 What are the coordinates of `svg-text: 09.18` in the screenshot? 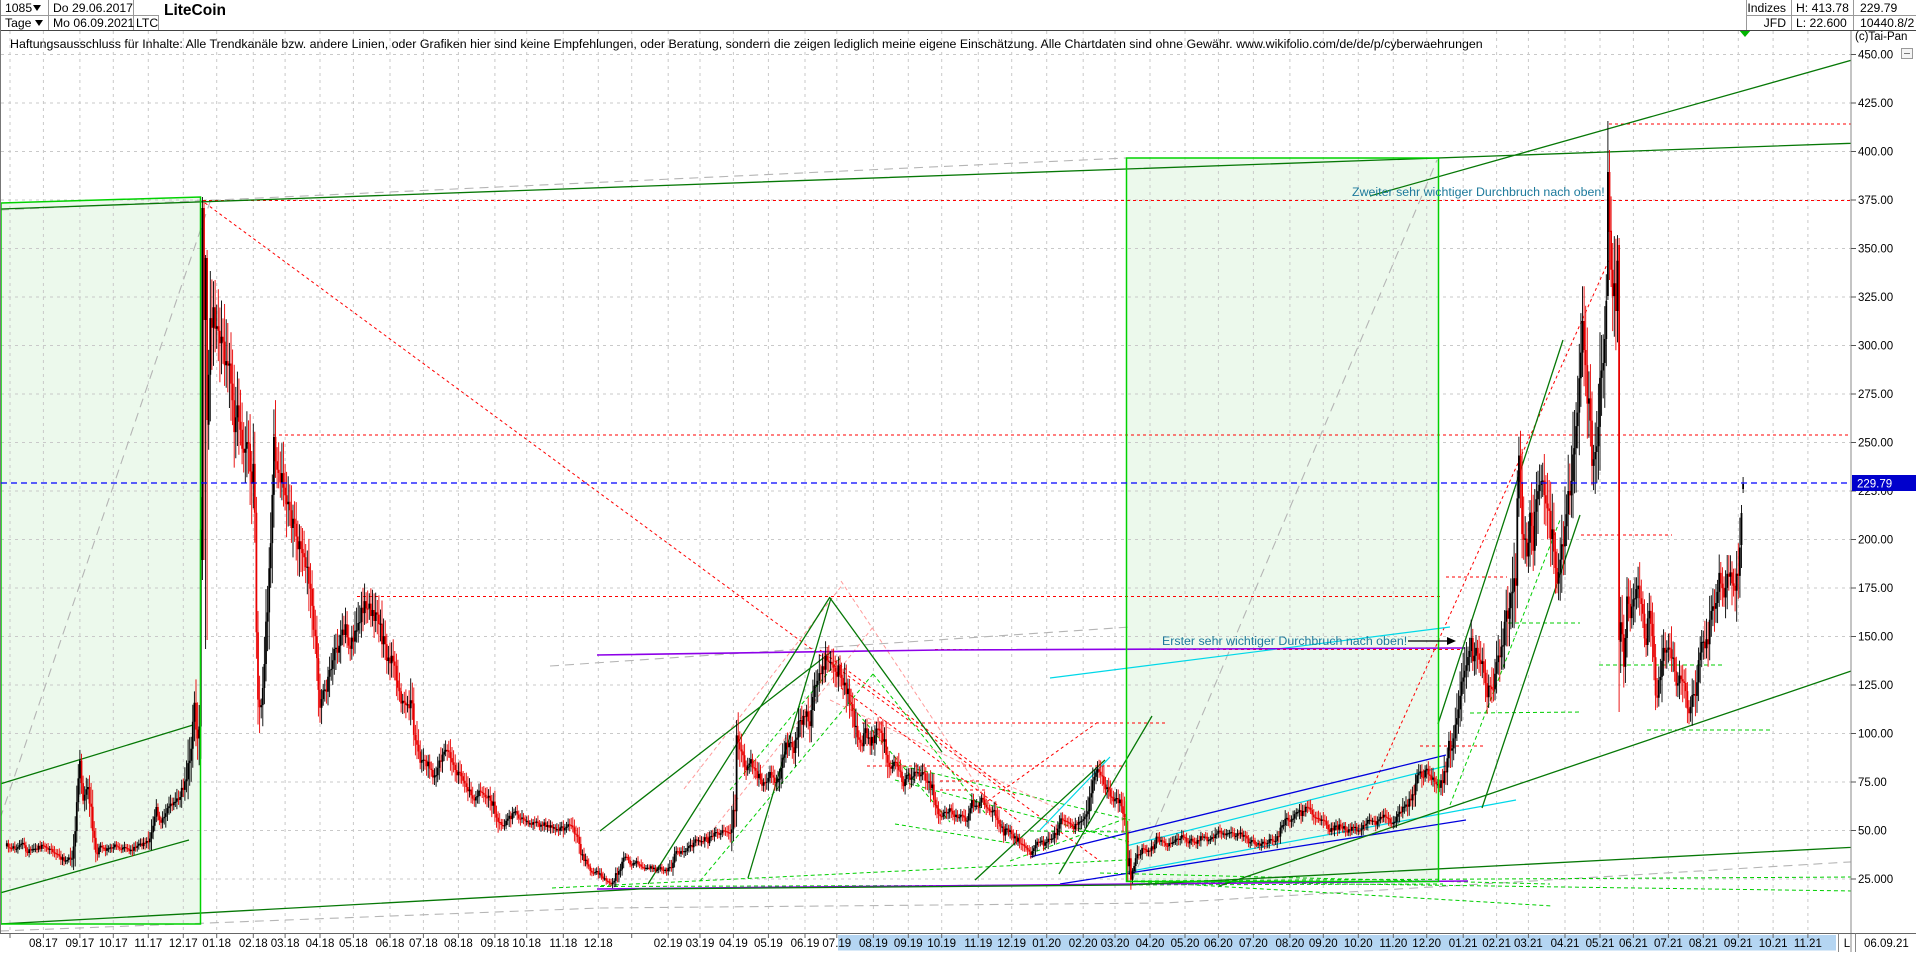 It's located at (495, 944).